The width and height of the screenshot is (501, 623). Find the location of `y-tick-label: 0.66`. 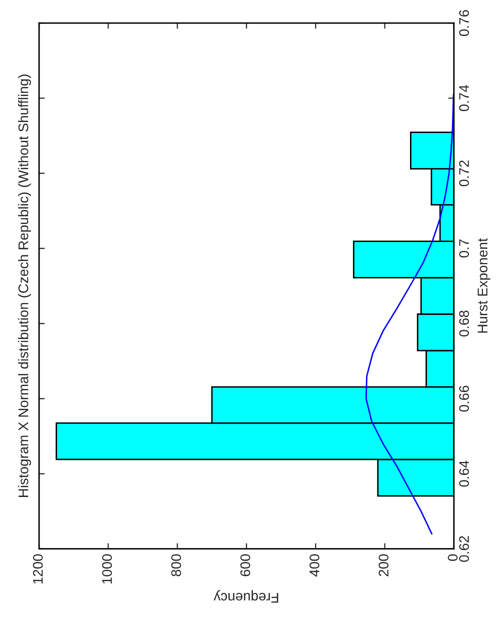

y-tick-label: 0.66 is located at coordinates (464, 399).